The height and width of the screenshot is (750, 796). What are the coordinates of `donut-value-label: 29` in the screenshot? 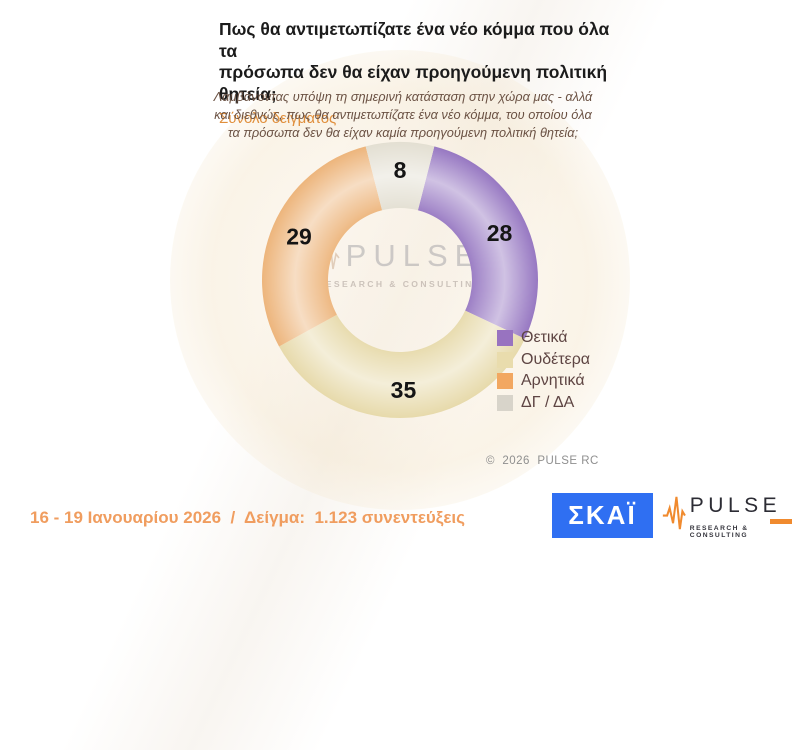 It's located at (299, 236).